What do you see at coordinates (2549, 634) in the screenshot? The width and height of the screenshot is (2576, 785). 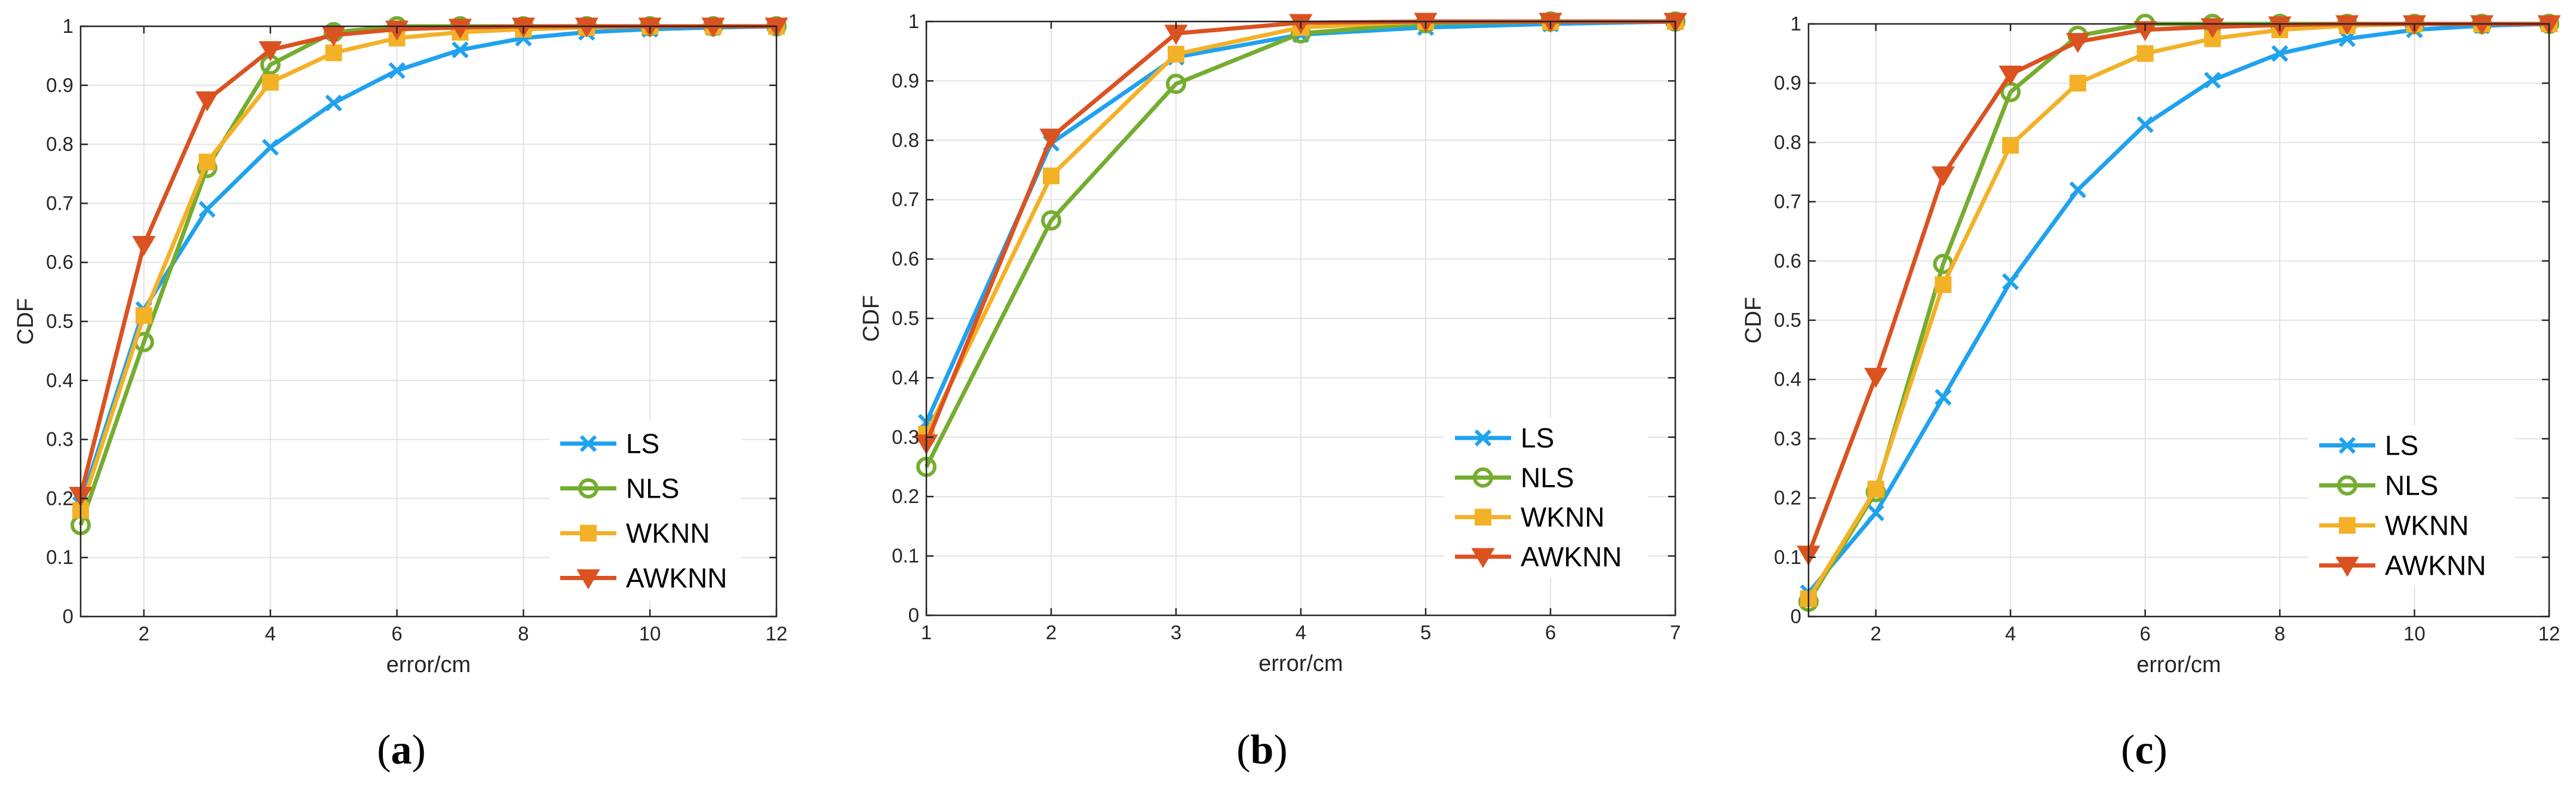 I see `x-tick-label: 12` at bounding box center [2549, 634].